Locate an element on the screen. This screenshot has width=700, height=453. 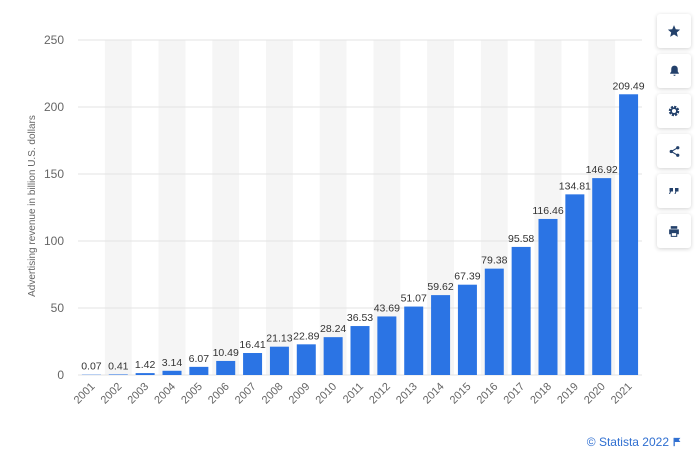
share-button is located at coordinates (674, 151).